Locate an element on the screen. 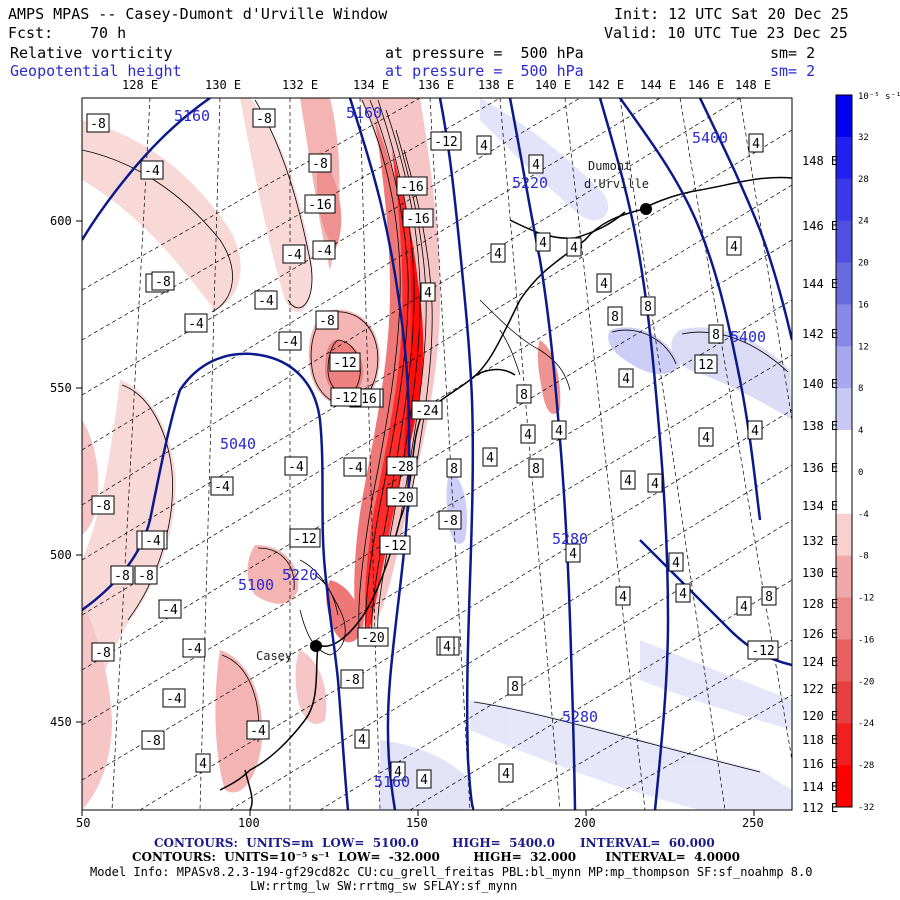 The width and height of the screenshot is (900, 900). colorbar-label: 12 is located at coordinates (863, 347).